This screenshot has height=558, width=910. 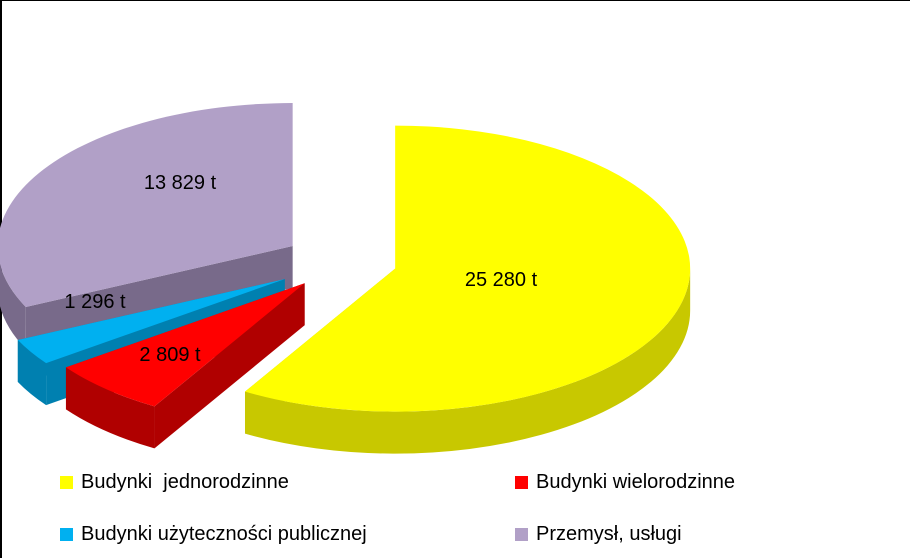 What do you see at coordinates (95, 302) in the screenshot?
I see `data-label-budynki-uzytecznosci-publicznej: 1 296 t` at bounding box center [95, 302].